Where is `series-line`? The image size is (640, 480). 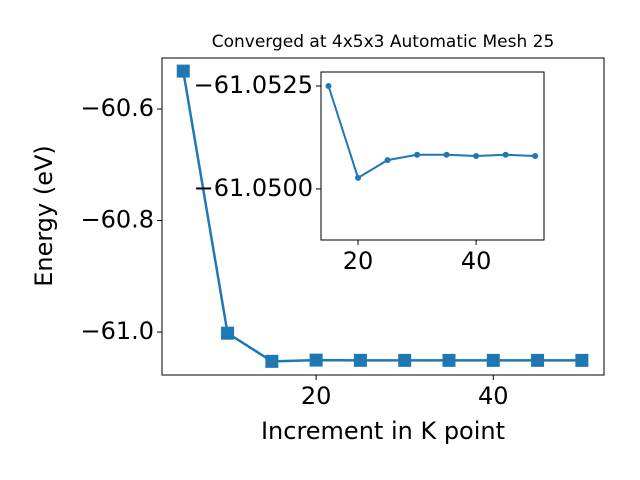
series-line is located at coordinates (431, 132).